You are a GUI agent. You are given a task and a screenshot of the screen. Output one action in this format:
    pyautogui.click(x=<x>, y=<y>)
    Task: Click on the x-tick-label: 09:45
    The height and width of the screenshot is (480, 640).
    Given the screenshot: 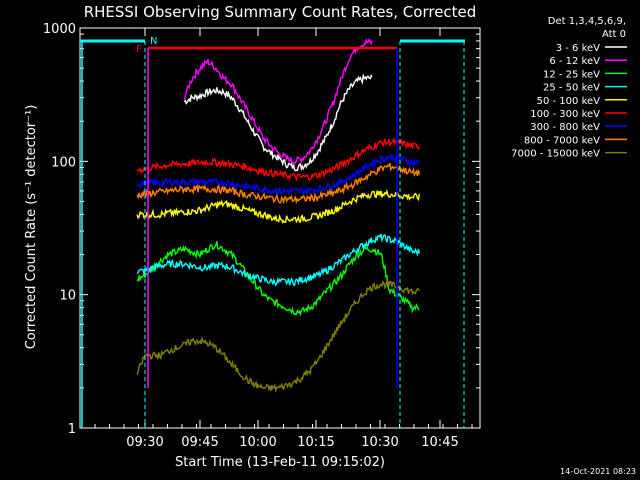 What is the action you would take?
    pyautogui.click(x=199, y=442)
    